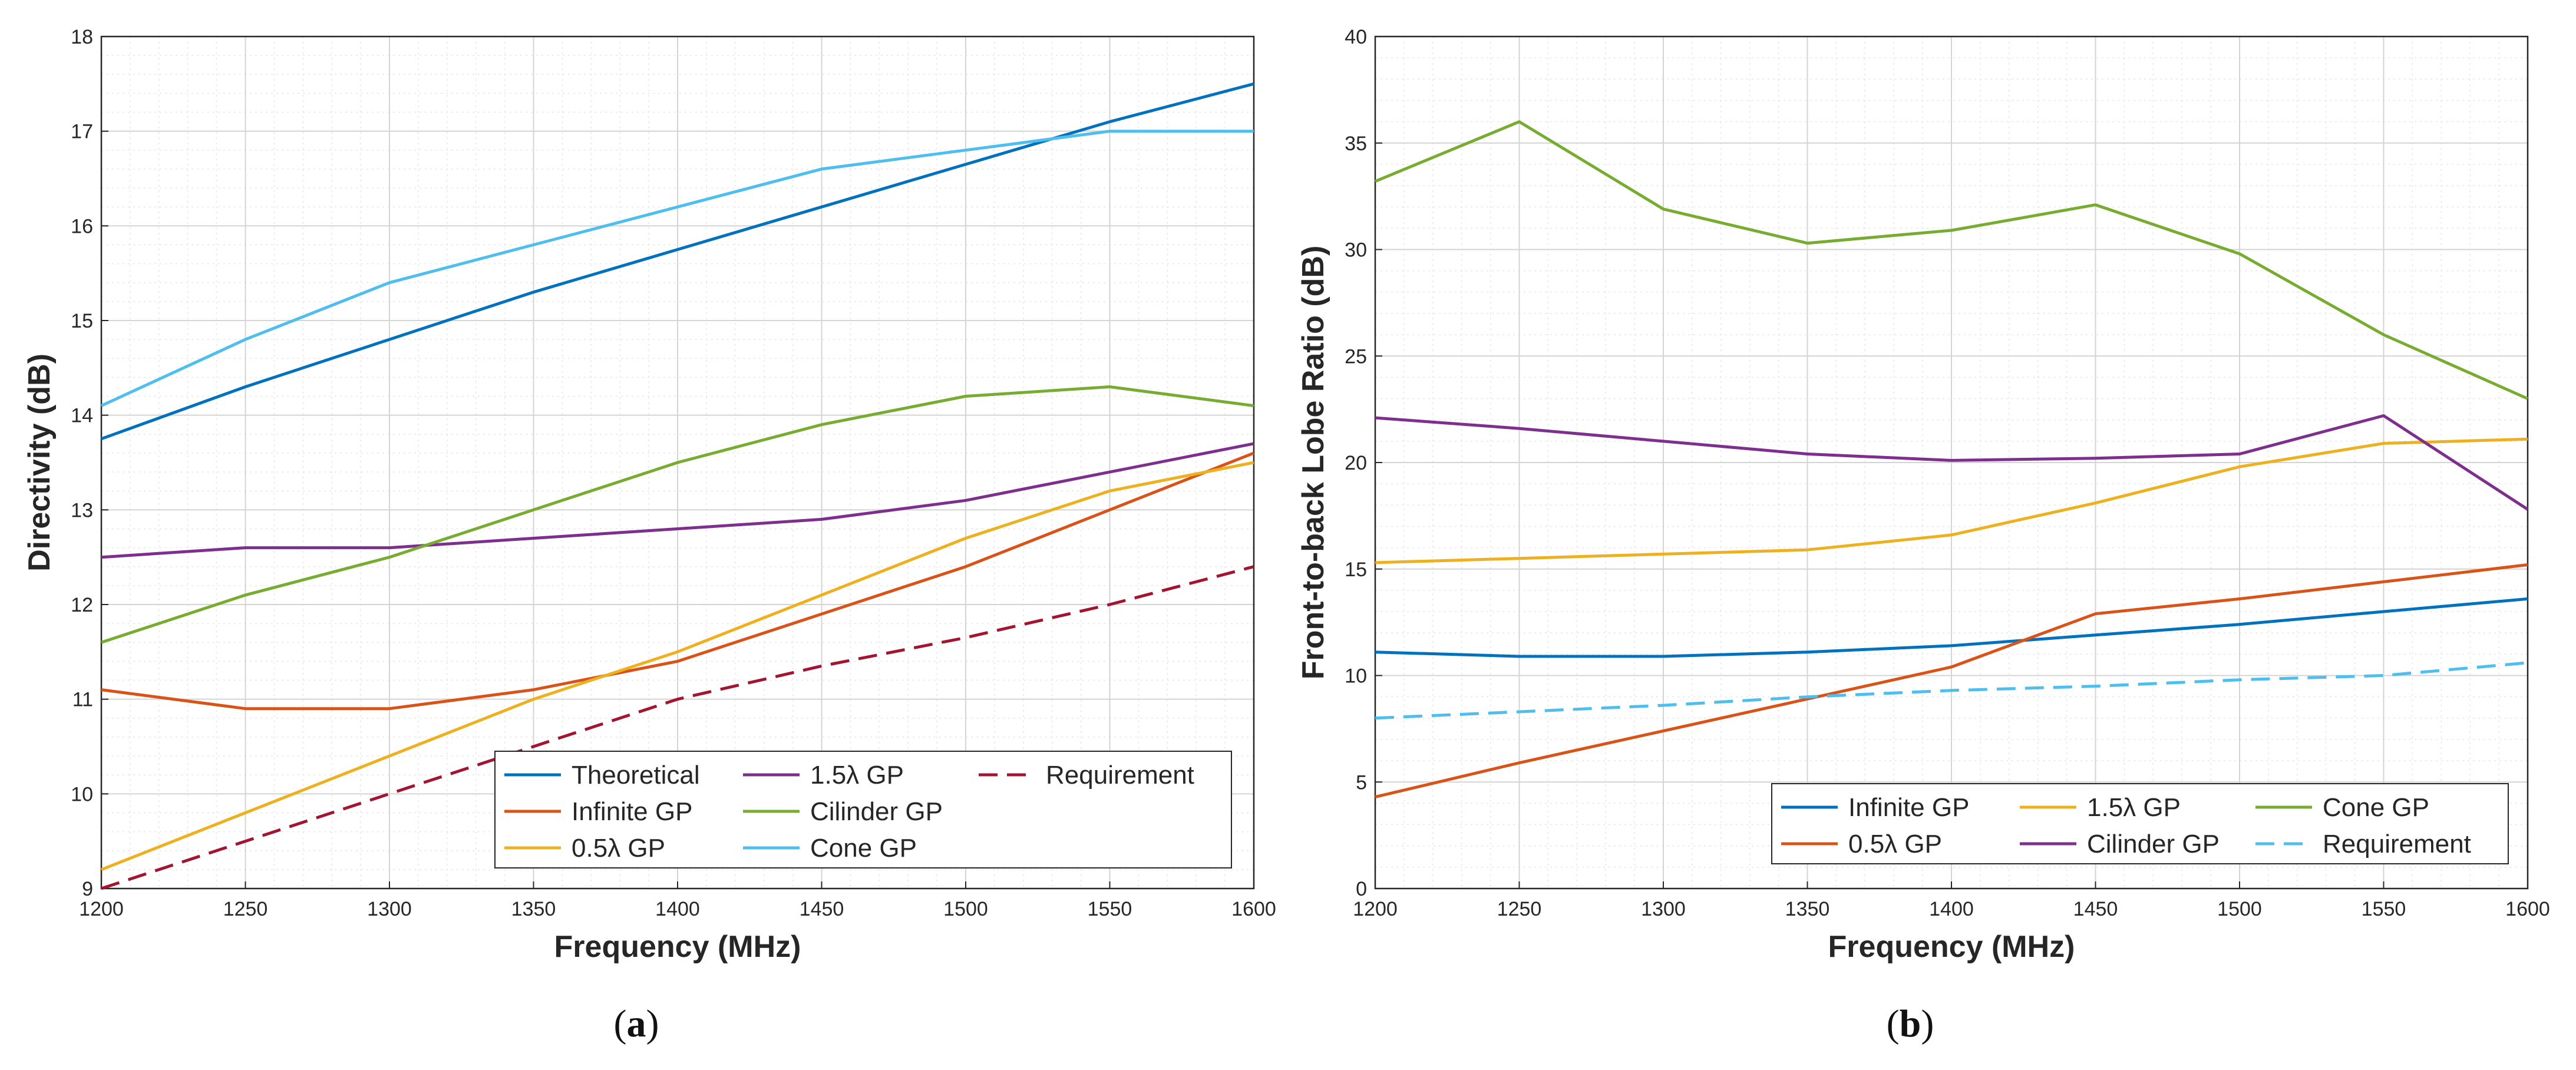 The height and width of the screenshot is (1070, 2576). Describe the element at coordinates (1519, 909) in the screenshot. I see `chart-b-x-tick-label: 1250` at that location.